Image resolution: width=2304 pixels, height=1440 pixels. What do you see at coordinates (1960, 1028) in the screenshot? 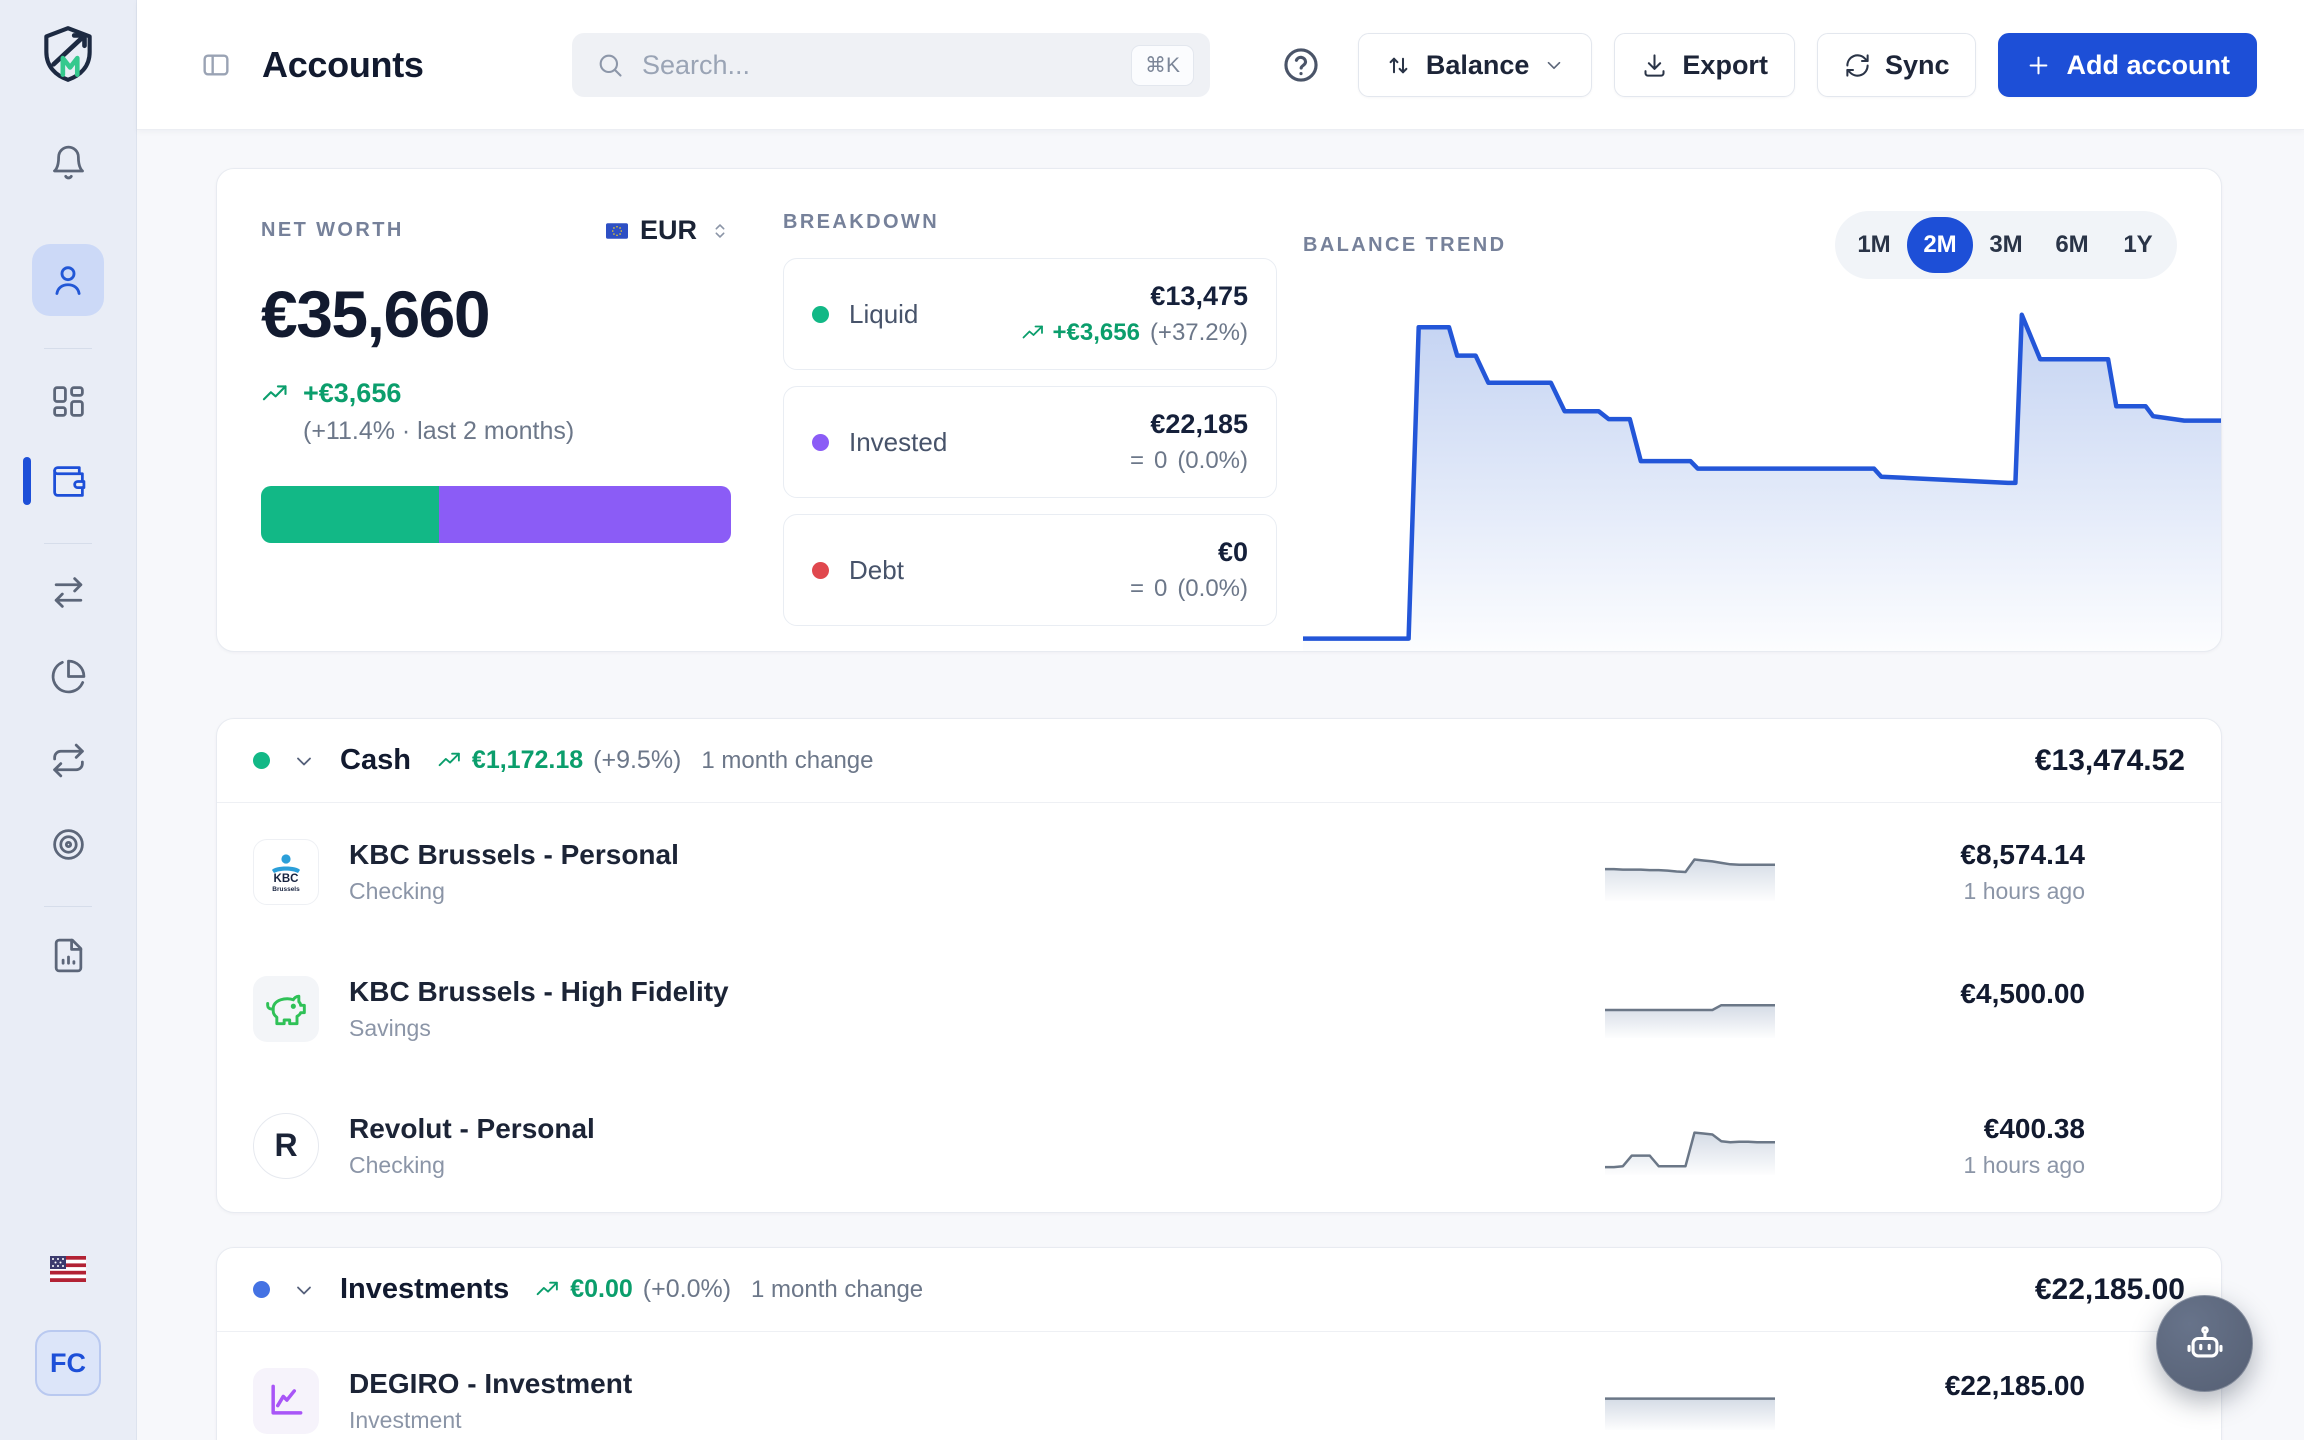
I see `account-updated` at bounding box center [1960, 1028].